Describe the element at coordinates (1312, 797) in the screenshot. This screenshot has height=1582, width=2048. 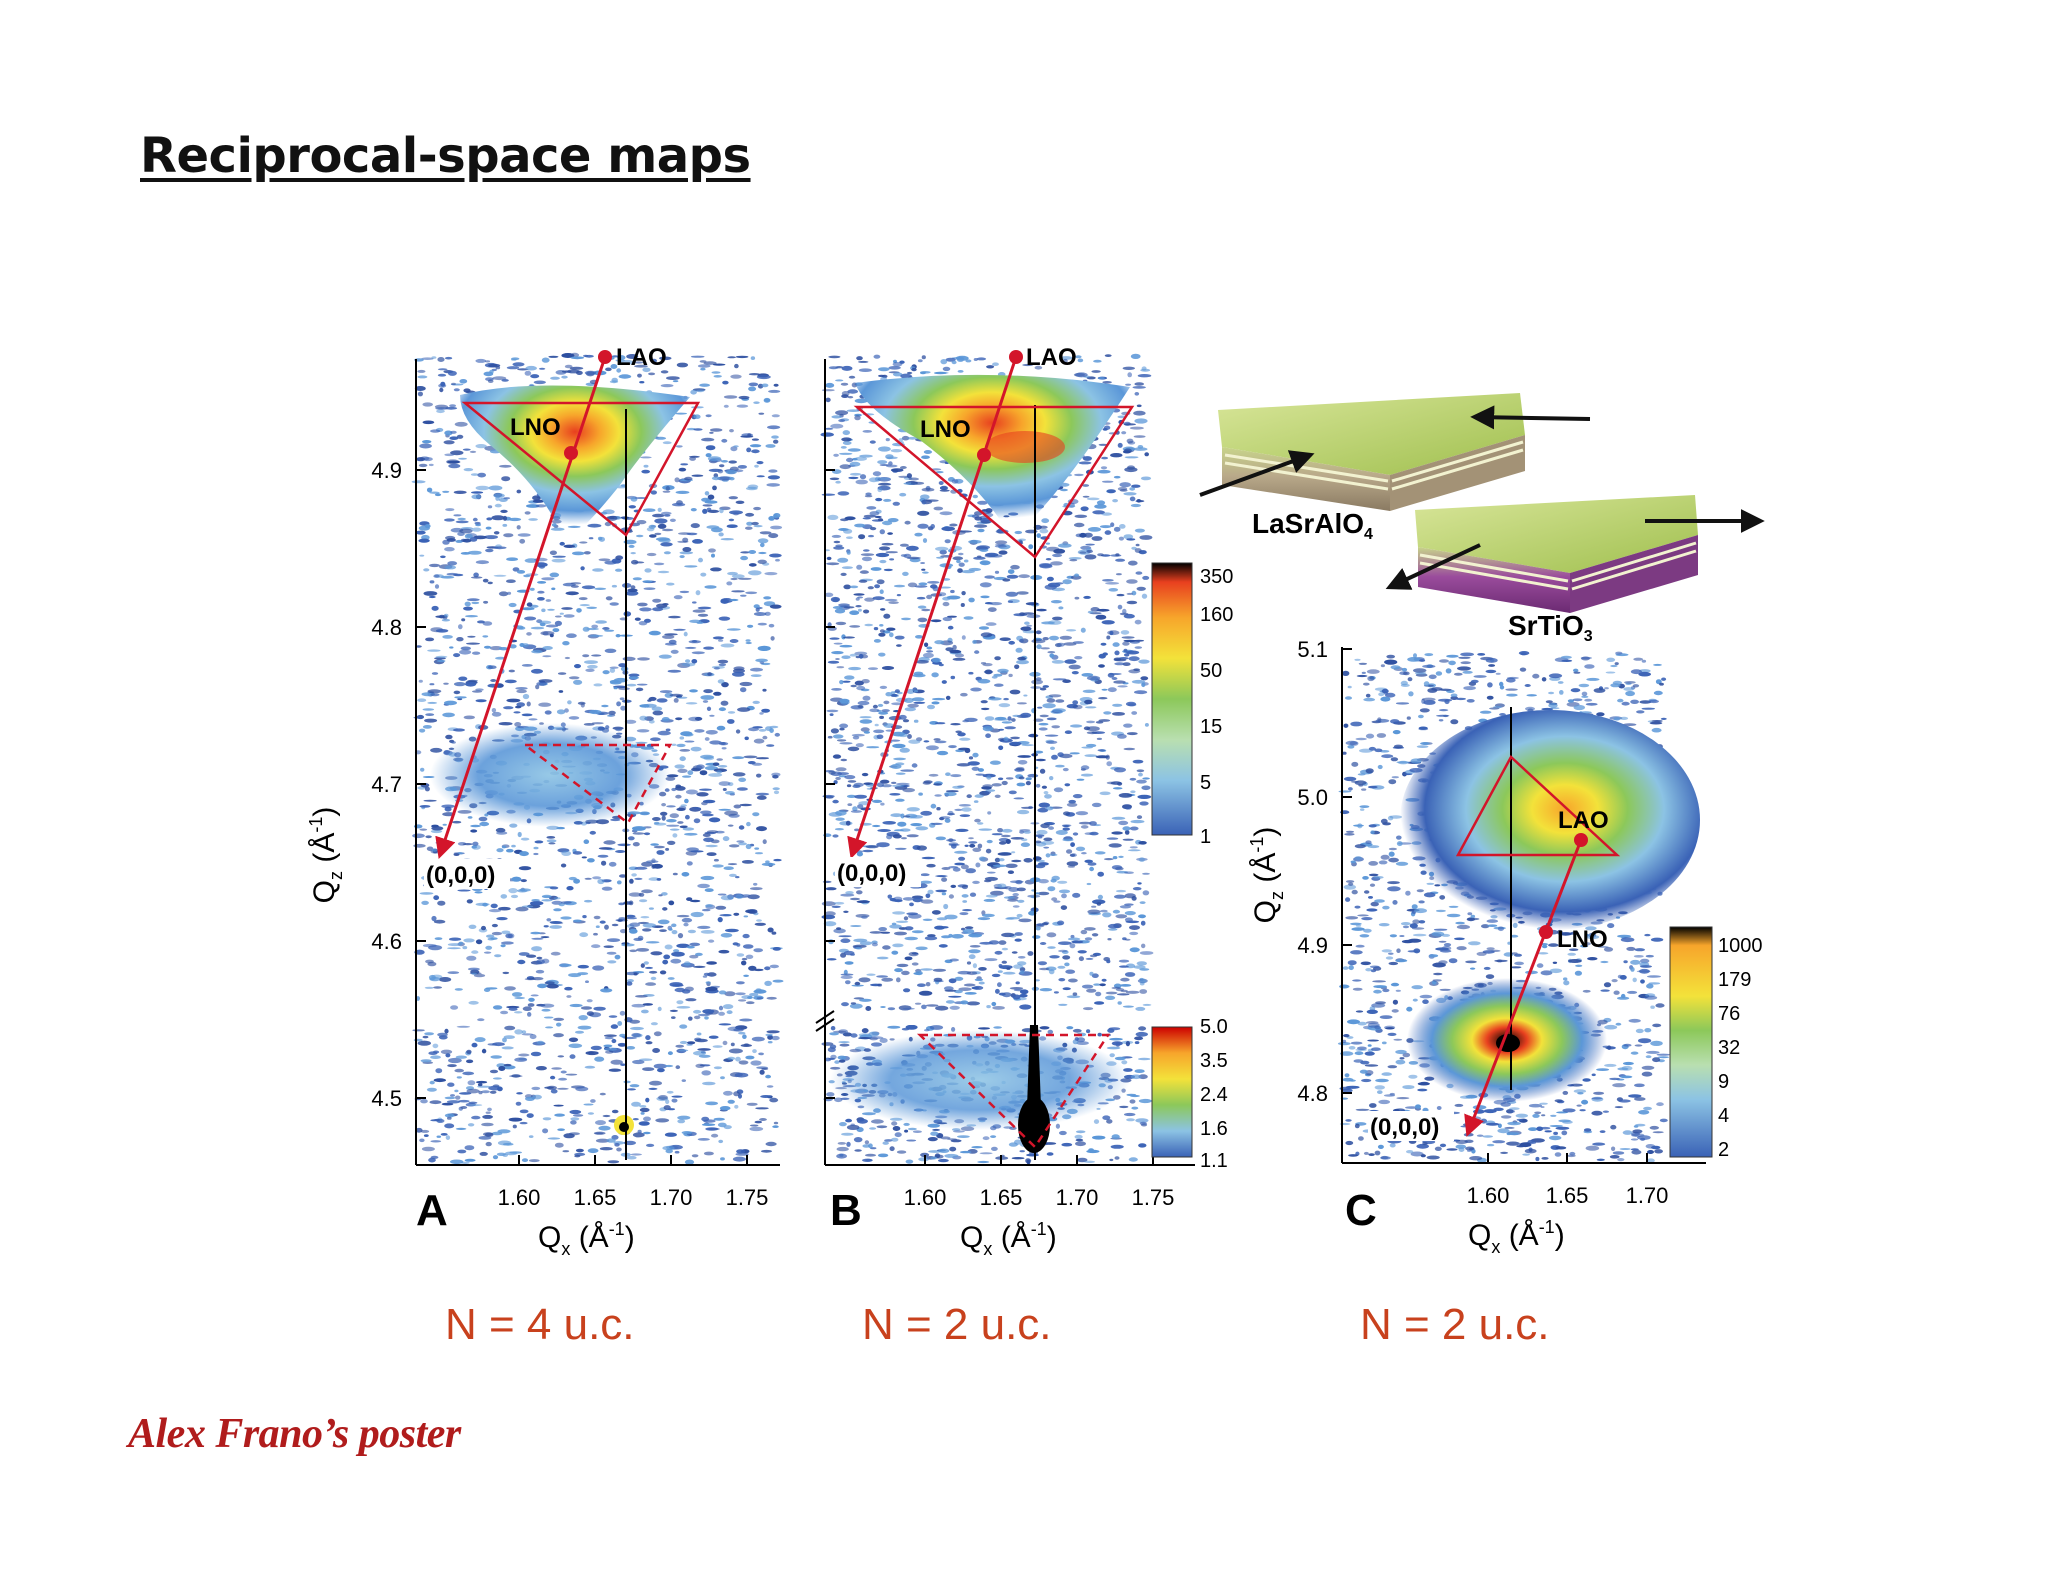
I see `panel-c-ytick-label: 5.0` at that location.